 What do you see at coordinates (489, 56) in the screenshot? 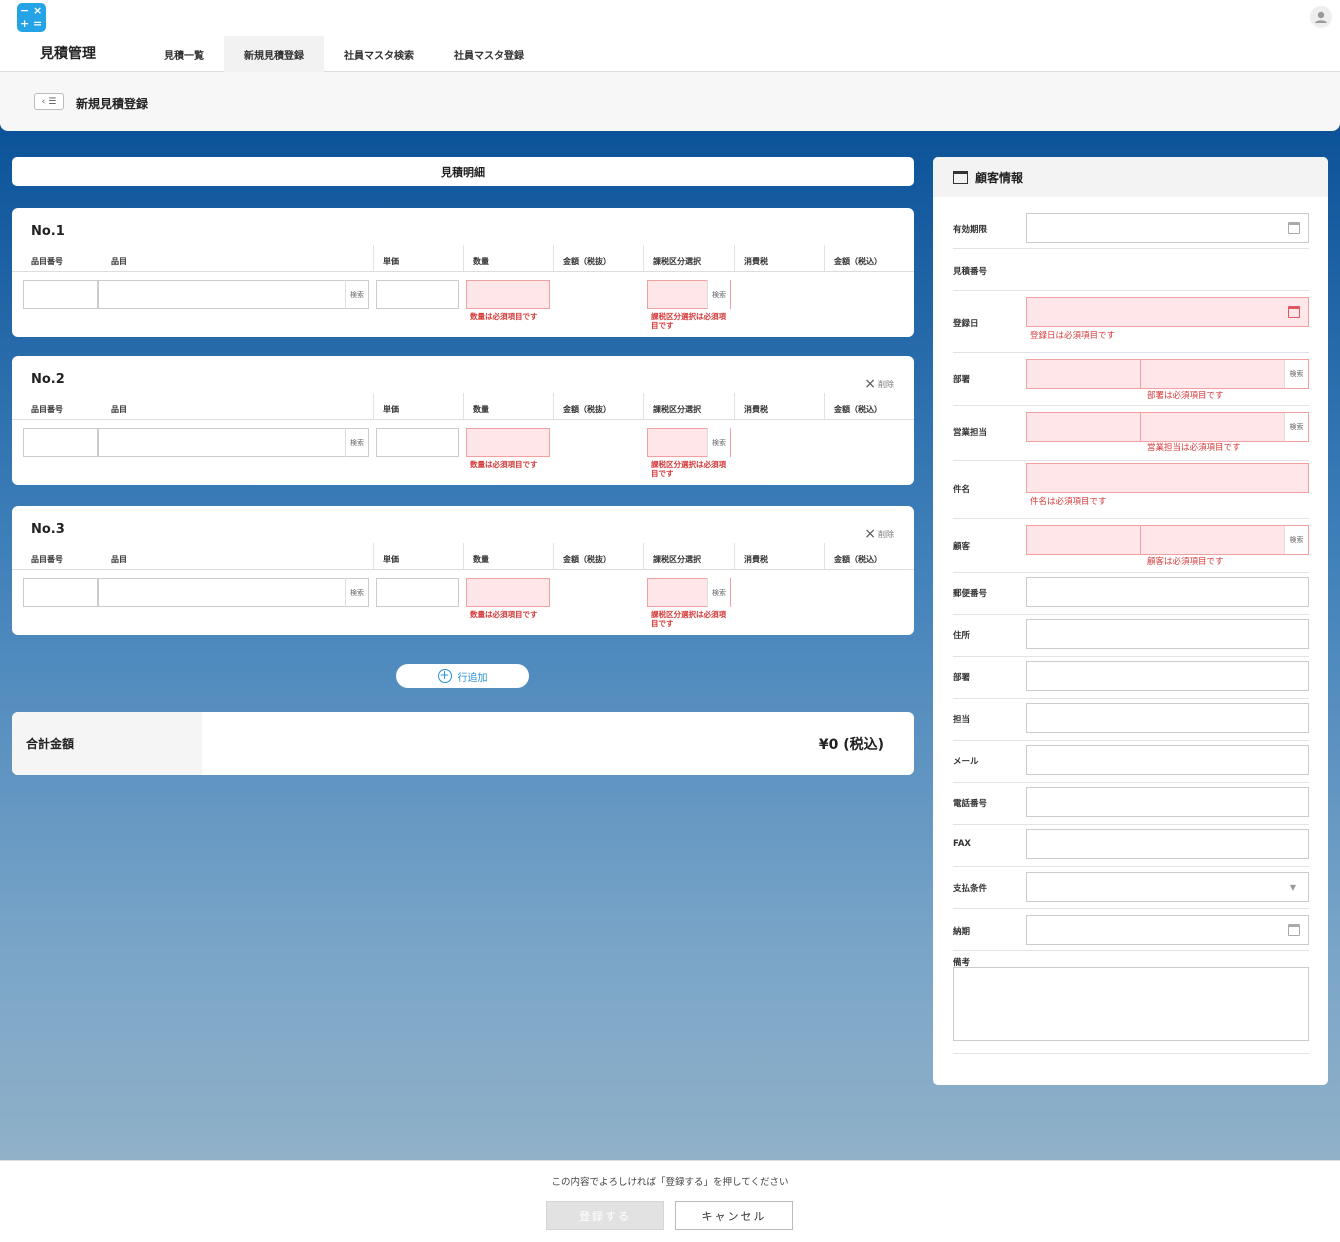
I see `tab-employee-register: 社員マスタ登録` at bounding box center [489, 56].